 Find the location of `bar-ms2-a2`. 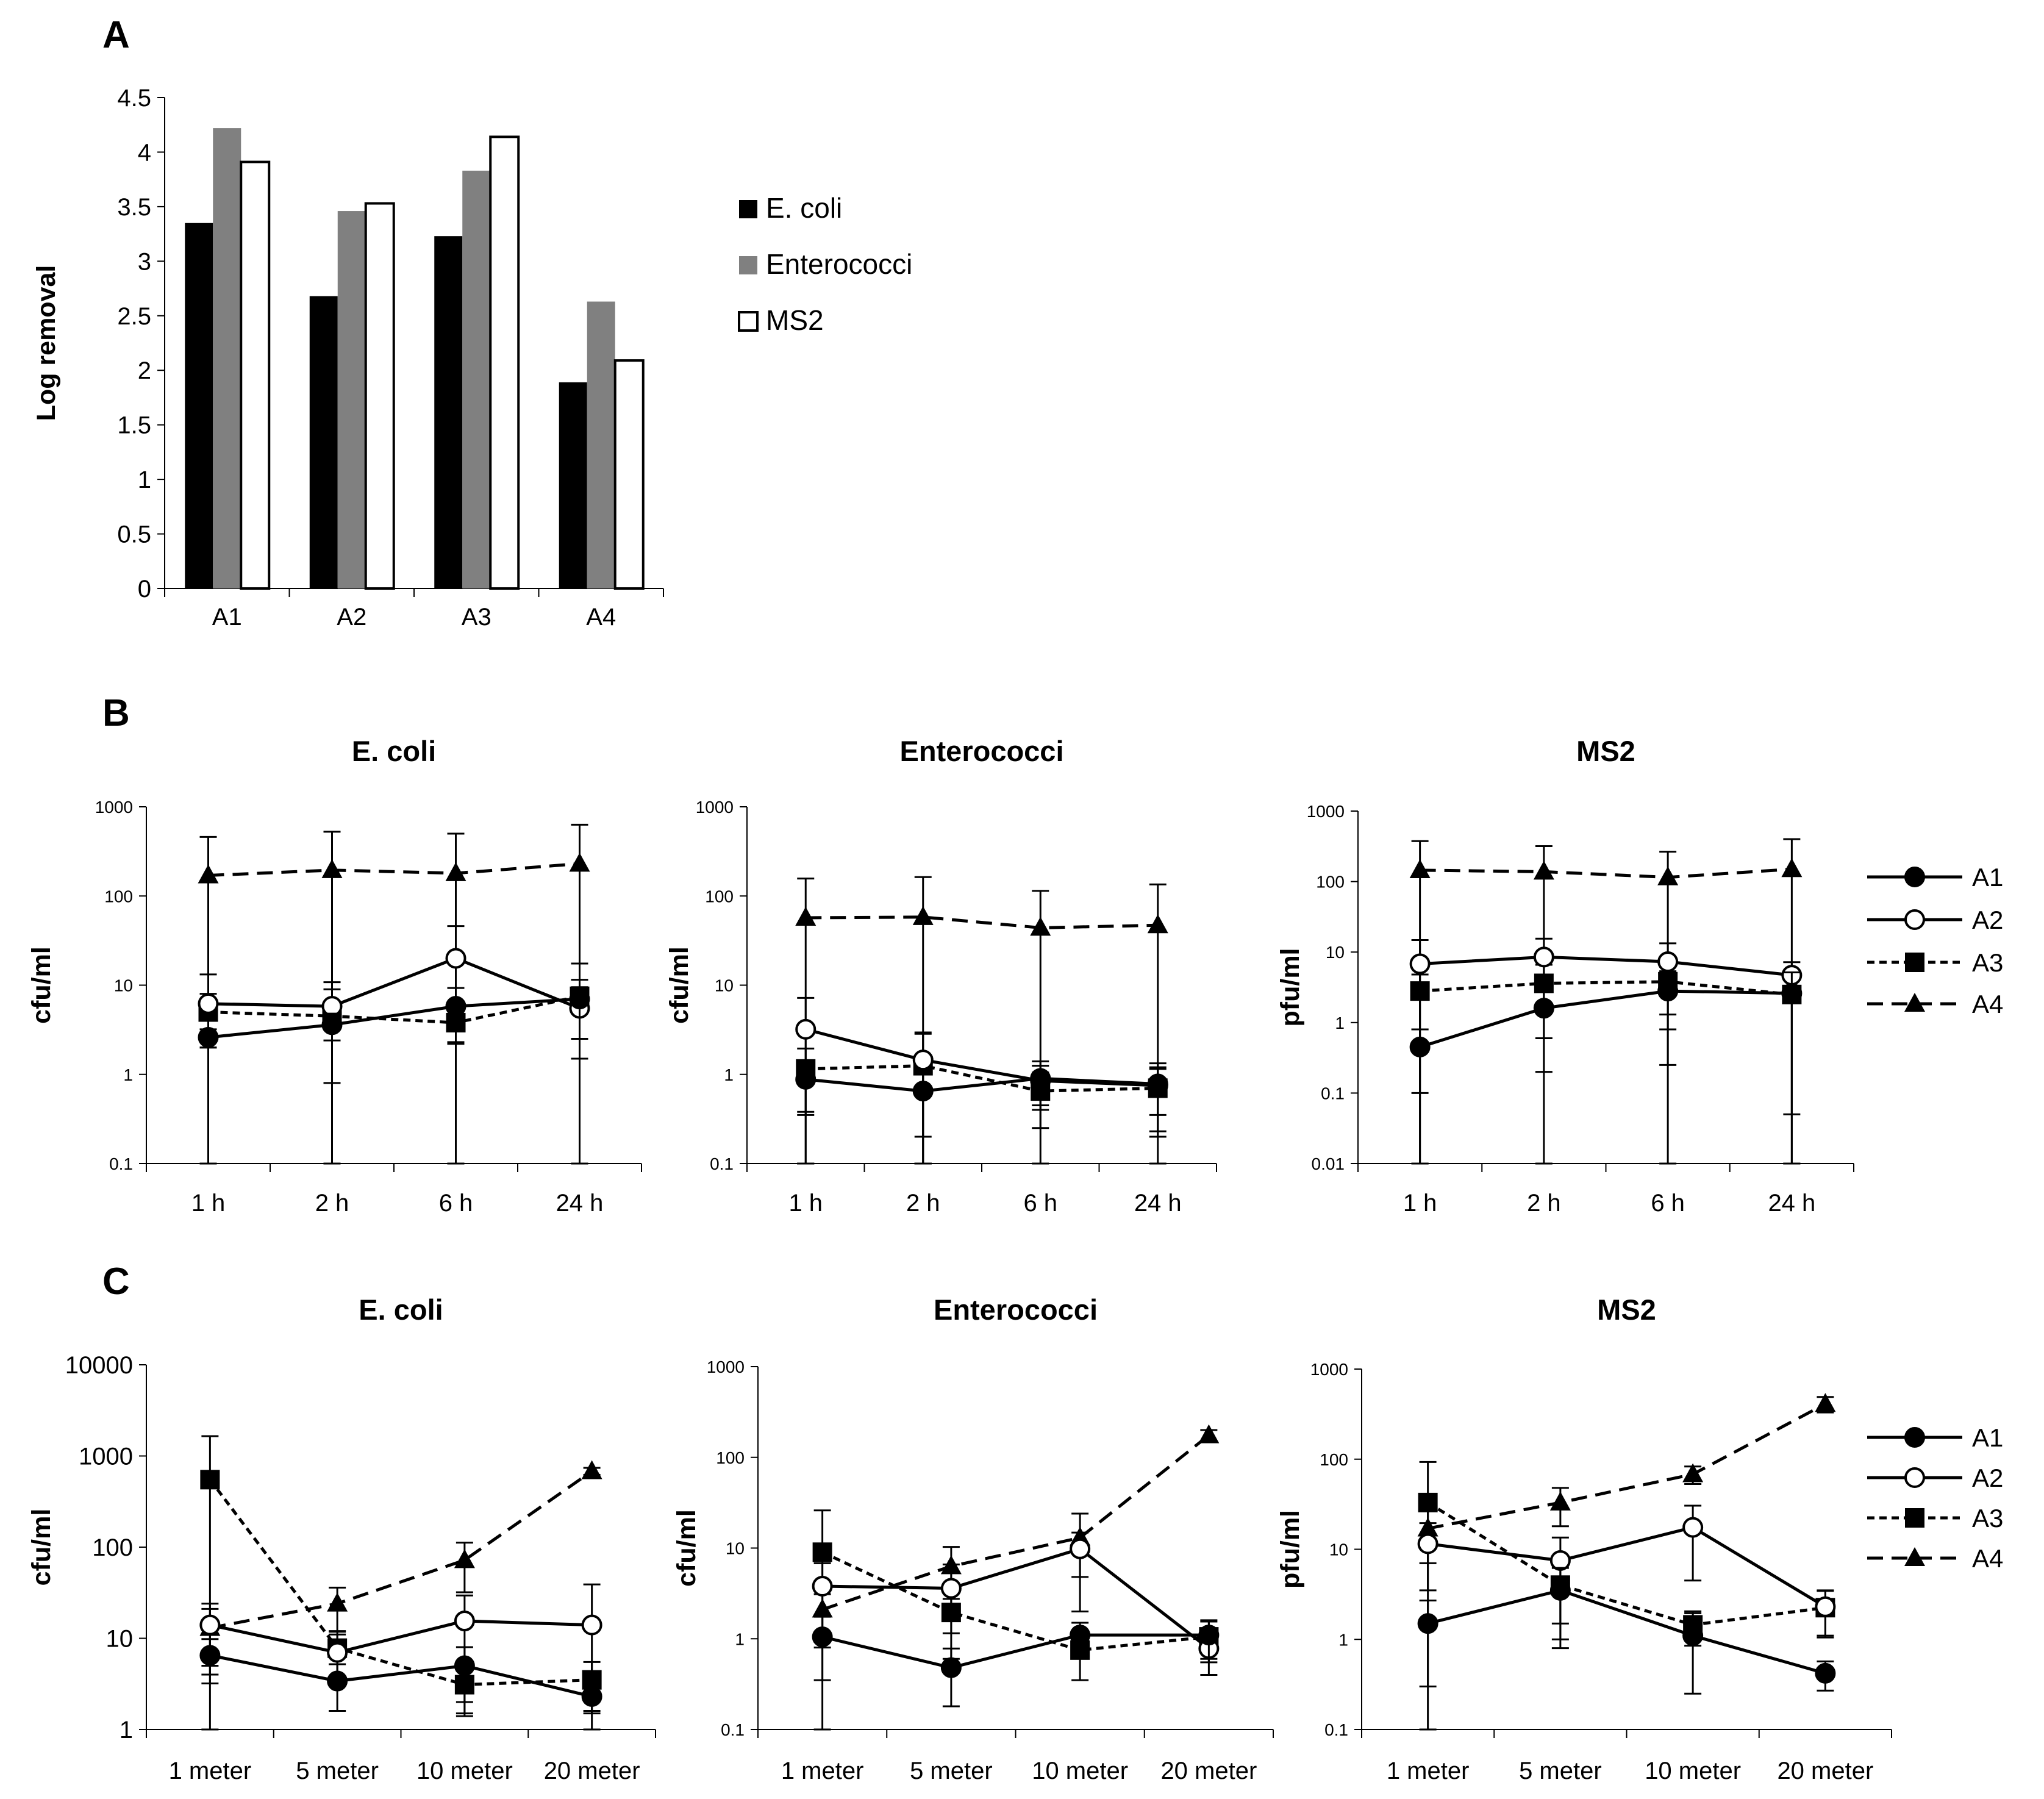

bar-ms2-a2 is located at coordinates (379, 396).